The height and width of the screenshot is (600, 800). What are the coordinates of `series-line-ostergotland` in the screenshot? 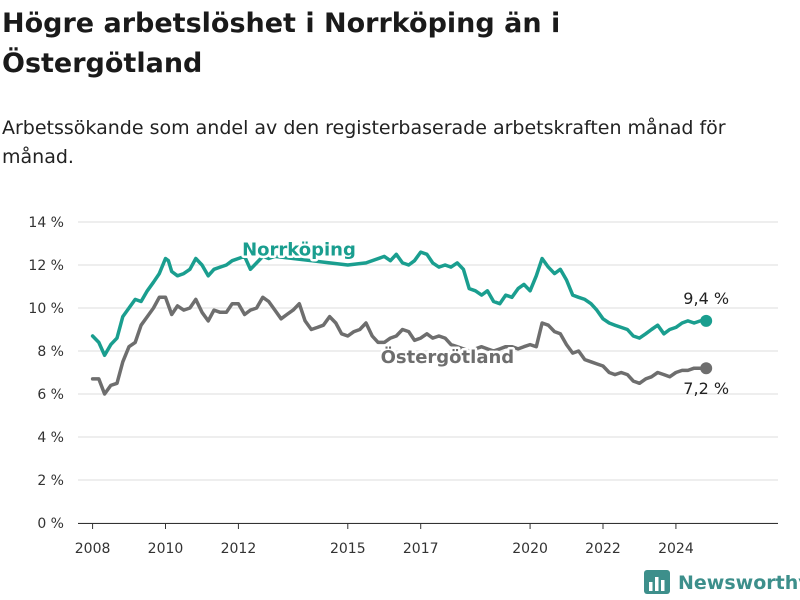 It's located at (399, 345).